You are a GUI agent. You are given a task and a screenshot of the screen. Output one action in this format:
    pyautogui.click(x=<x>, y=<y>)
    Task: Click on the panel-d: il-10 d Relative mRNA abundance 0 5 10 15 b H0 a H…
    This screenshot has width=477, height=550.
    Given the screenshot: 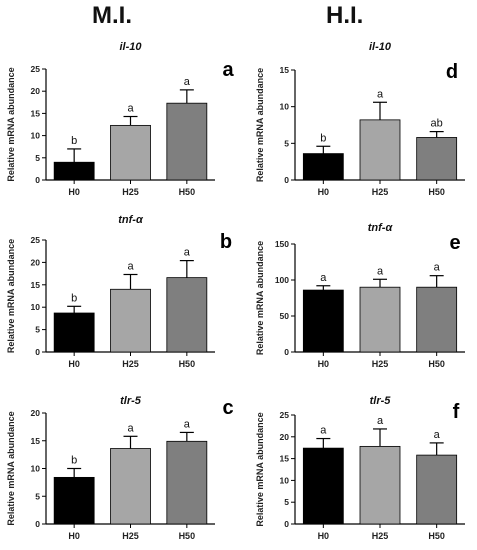 What is the action you would take?
    pyautogui.click(x=360, y=119)
    